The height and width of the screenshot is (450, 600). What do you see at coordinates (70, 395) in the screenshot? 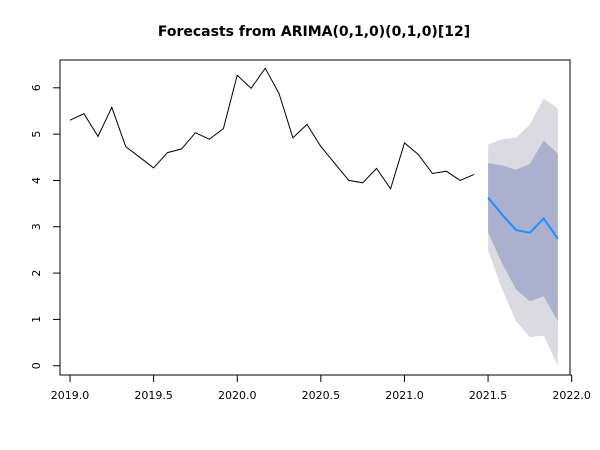
I see `x-tick-label: 2019.0` at bounding box center [70, 395].